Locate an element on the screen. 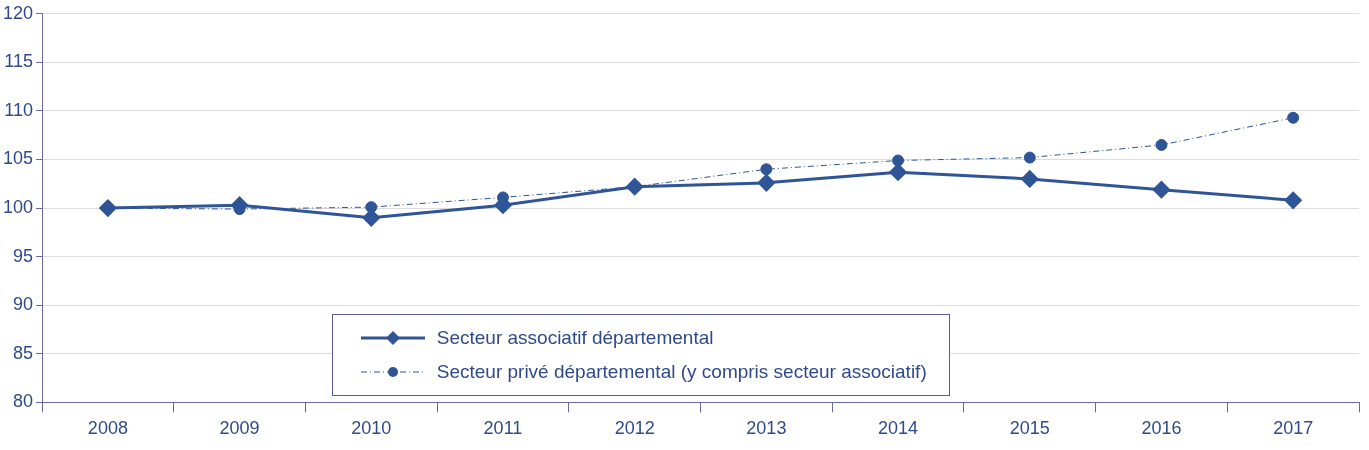 The image size is (1369, 450). y-tick-label: 85 is located at coordinates (23, 352).